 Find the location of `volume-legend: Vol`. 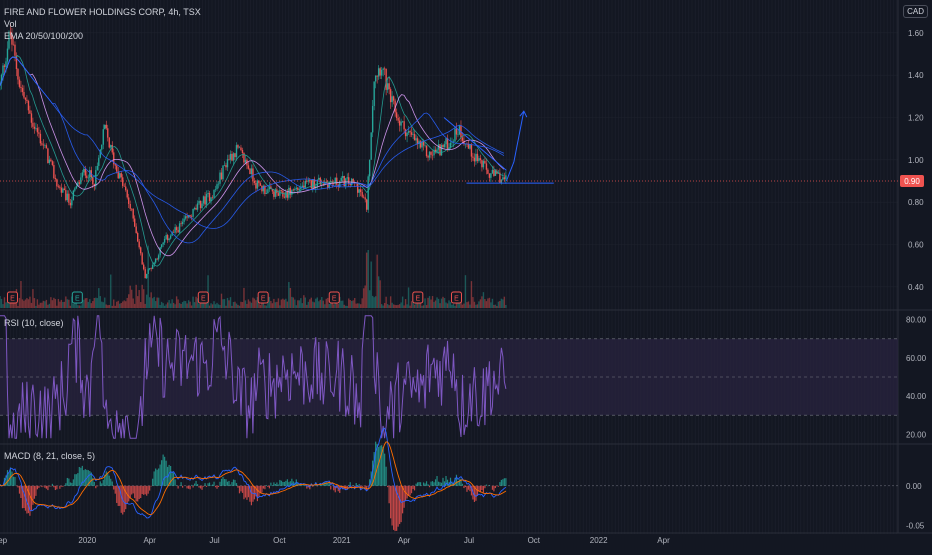

volume-legend: Vol is located at coordinates (102, 24).